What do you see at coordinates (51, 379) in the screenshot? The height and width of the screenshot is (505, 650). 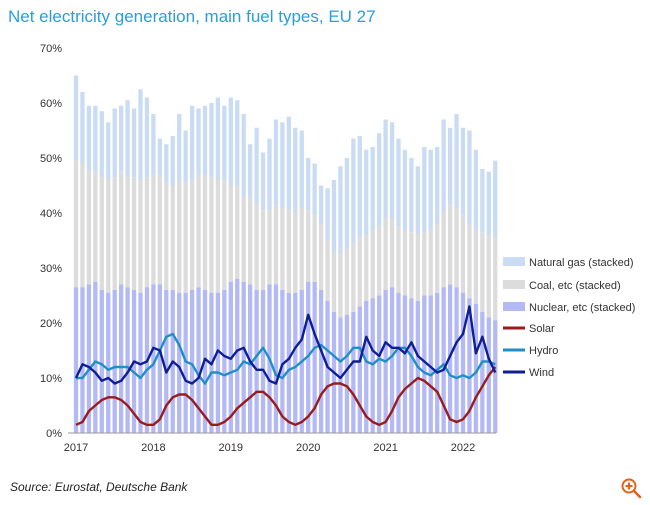 I see `y-tick-label: 10%` at bounding box center [51, 379].